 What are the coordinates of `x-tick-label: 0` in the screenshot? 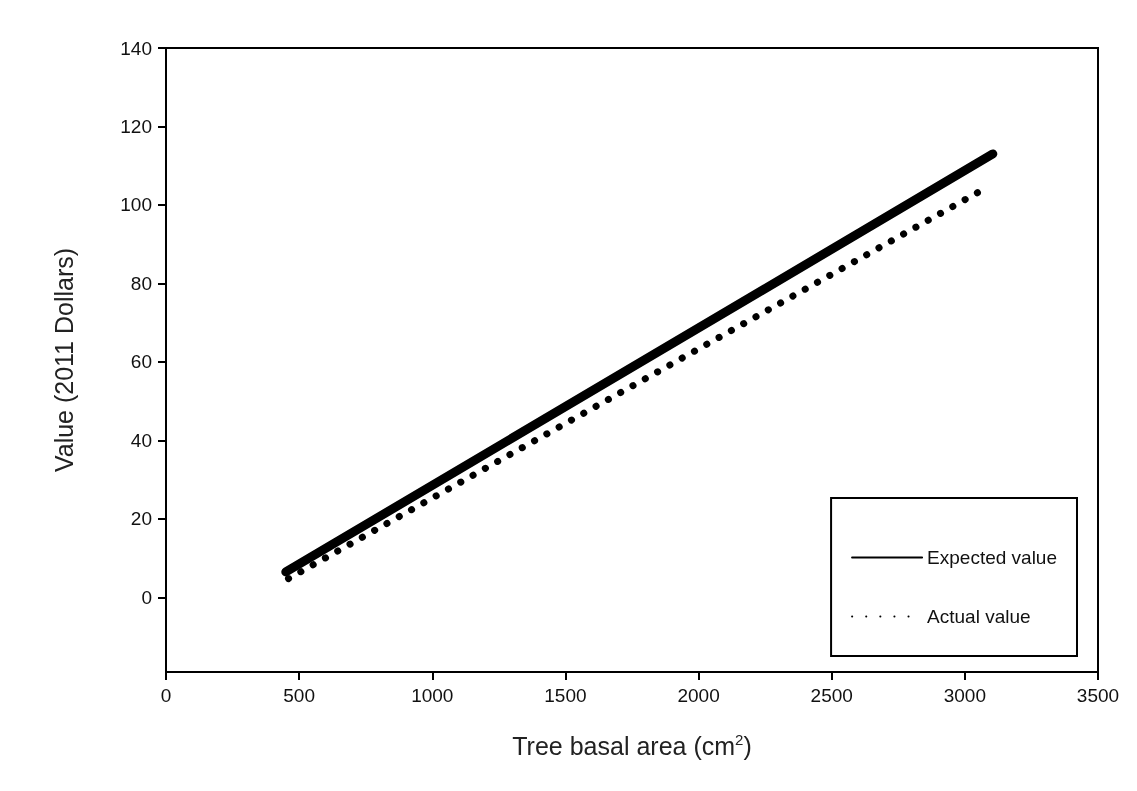 It's located at (166, 695).